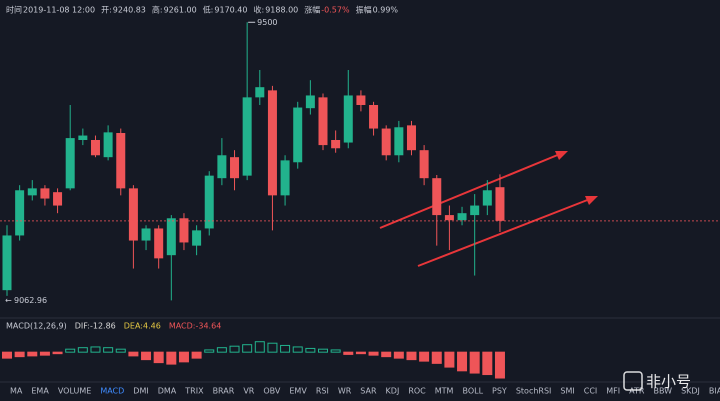  I want to click on indicator-tab: MFI, so click(613, 391).